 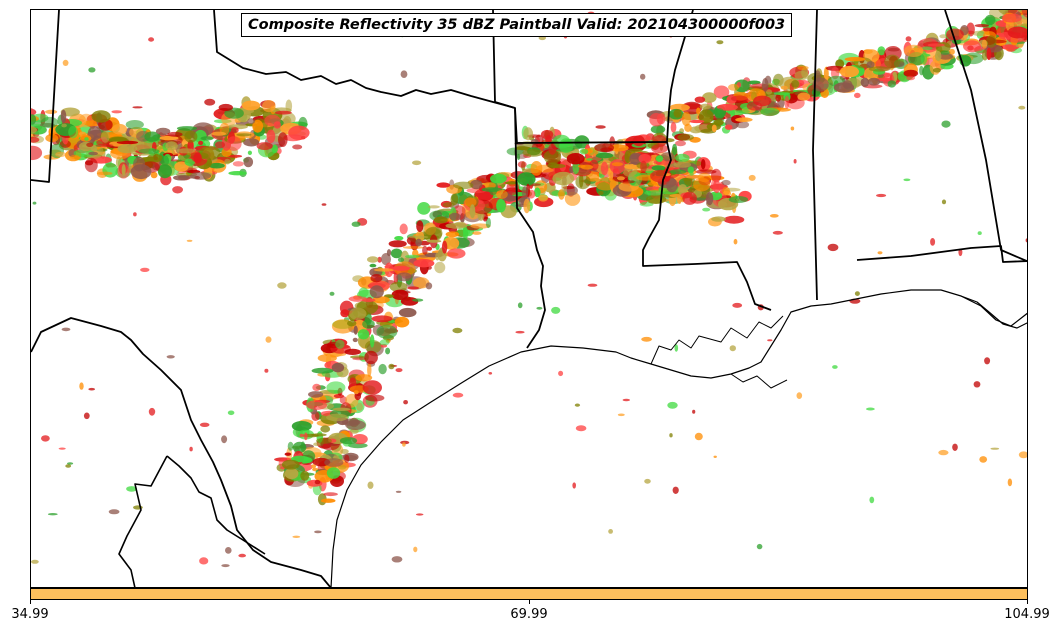 I want to click on al-ga-boundary, so click(x=985, y=136).